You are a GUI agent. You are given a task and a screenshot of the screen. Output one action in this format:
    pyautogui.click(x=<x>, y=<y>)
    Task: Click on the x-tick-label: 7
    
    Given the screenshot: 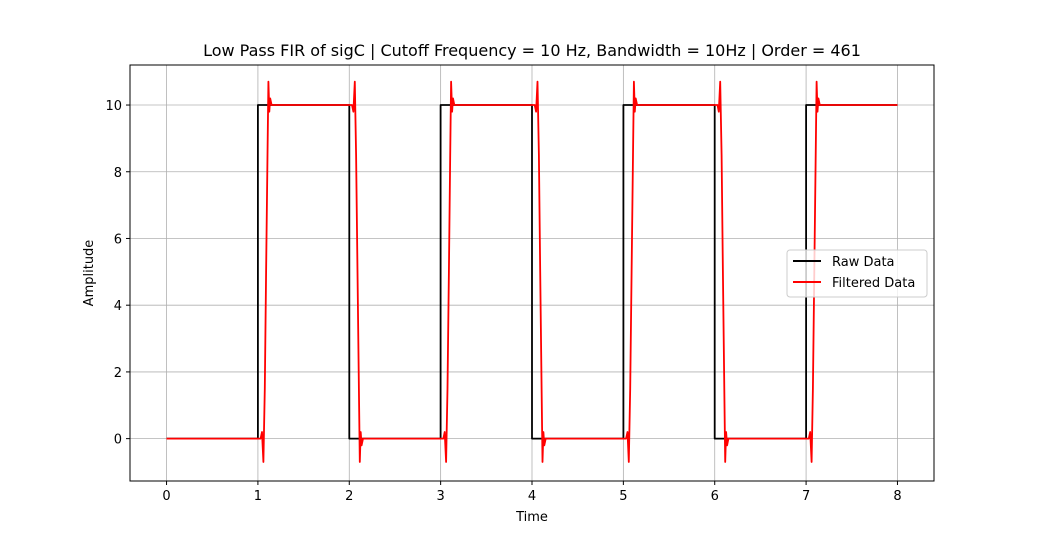 What is the action you would take?
    pyautogui.click(x=806, y=496)
    